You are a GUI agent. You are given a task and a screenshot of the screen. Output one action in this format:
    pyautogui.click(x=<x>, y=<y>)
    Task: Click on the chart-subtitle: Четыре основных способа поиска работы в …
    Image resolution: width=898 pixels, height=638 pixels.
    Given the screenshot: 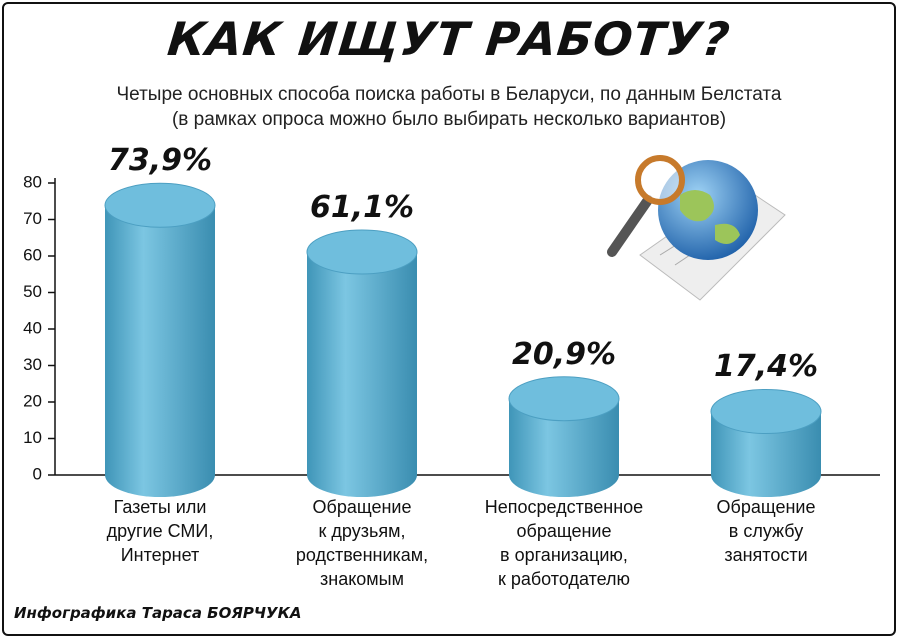 What is the action you would take?
    pyautogui.click(x=449, y=107)
    